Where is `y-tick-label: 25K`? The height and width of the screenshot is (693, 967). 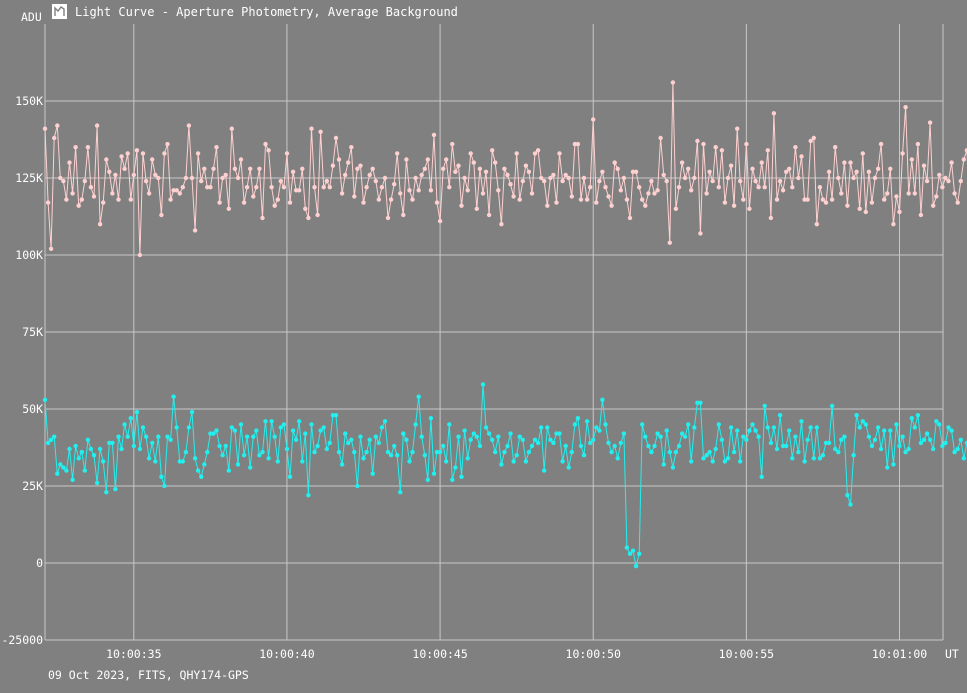 y-tick-label: 25K is located at coordinates (32, 486).